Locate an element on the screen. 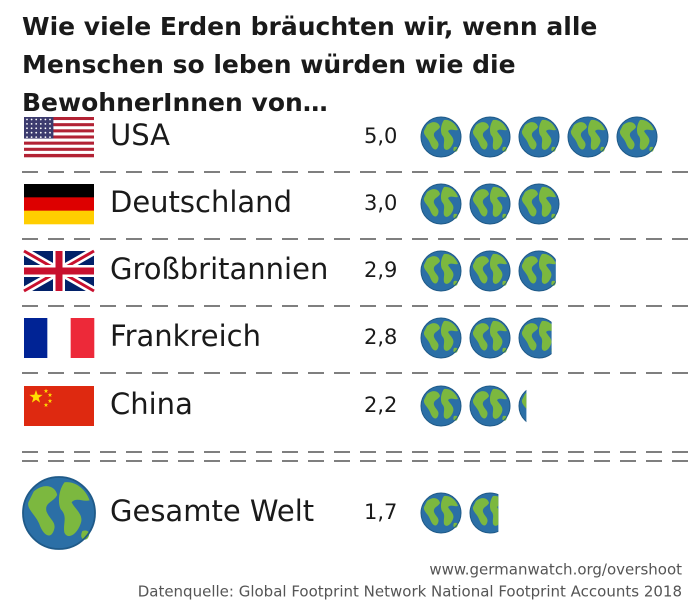  category-label: Gesamte Welt is located at coordinates (212, 511).